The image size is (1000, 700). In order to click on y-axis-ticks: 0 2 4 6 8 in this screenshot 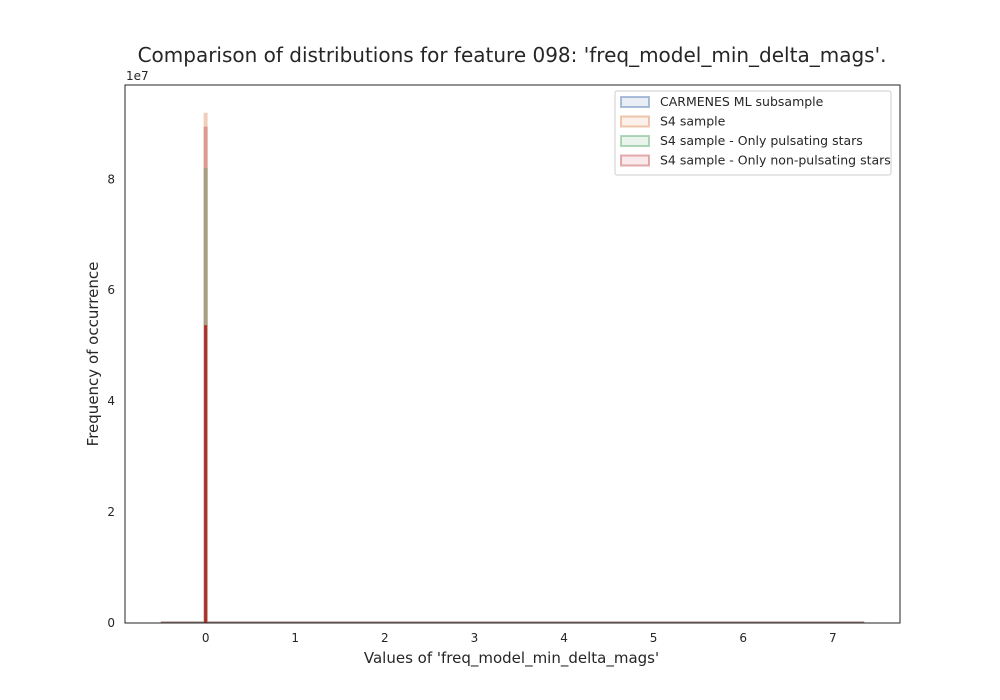, I will do `click(111, 401)`.